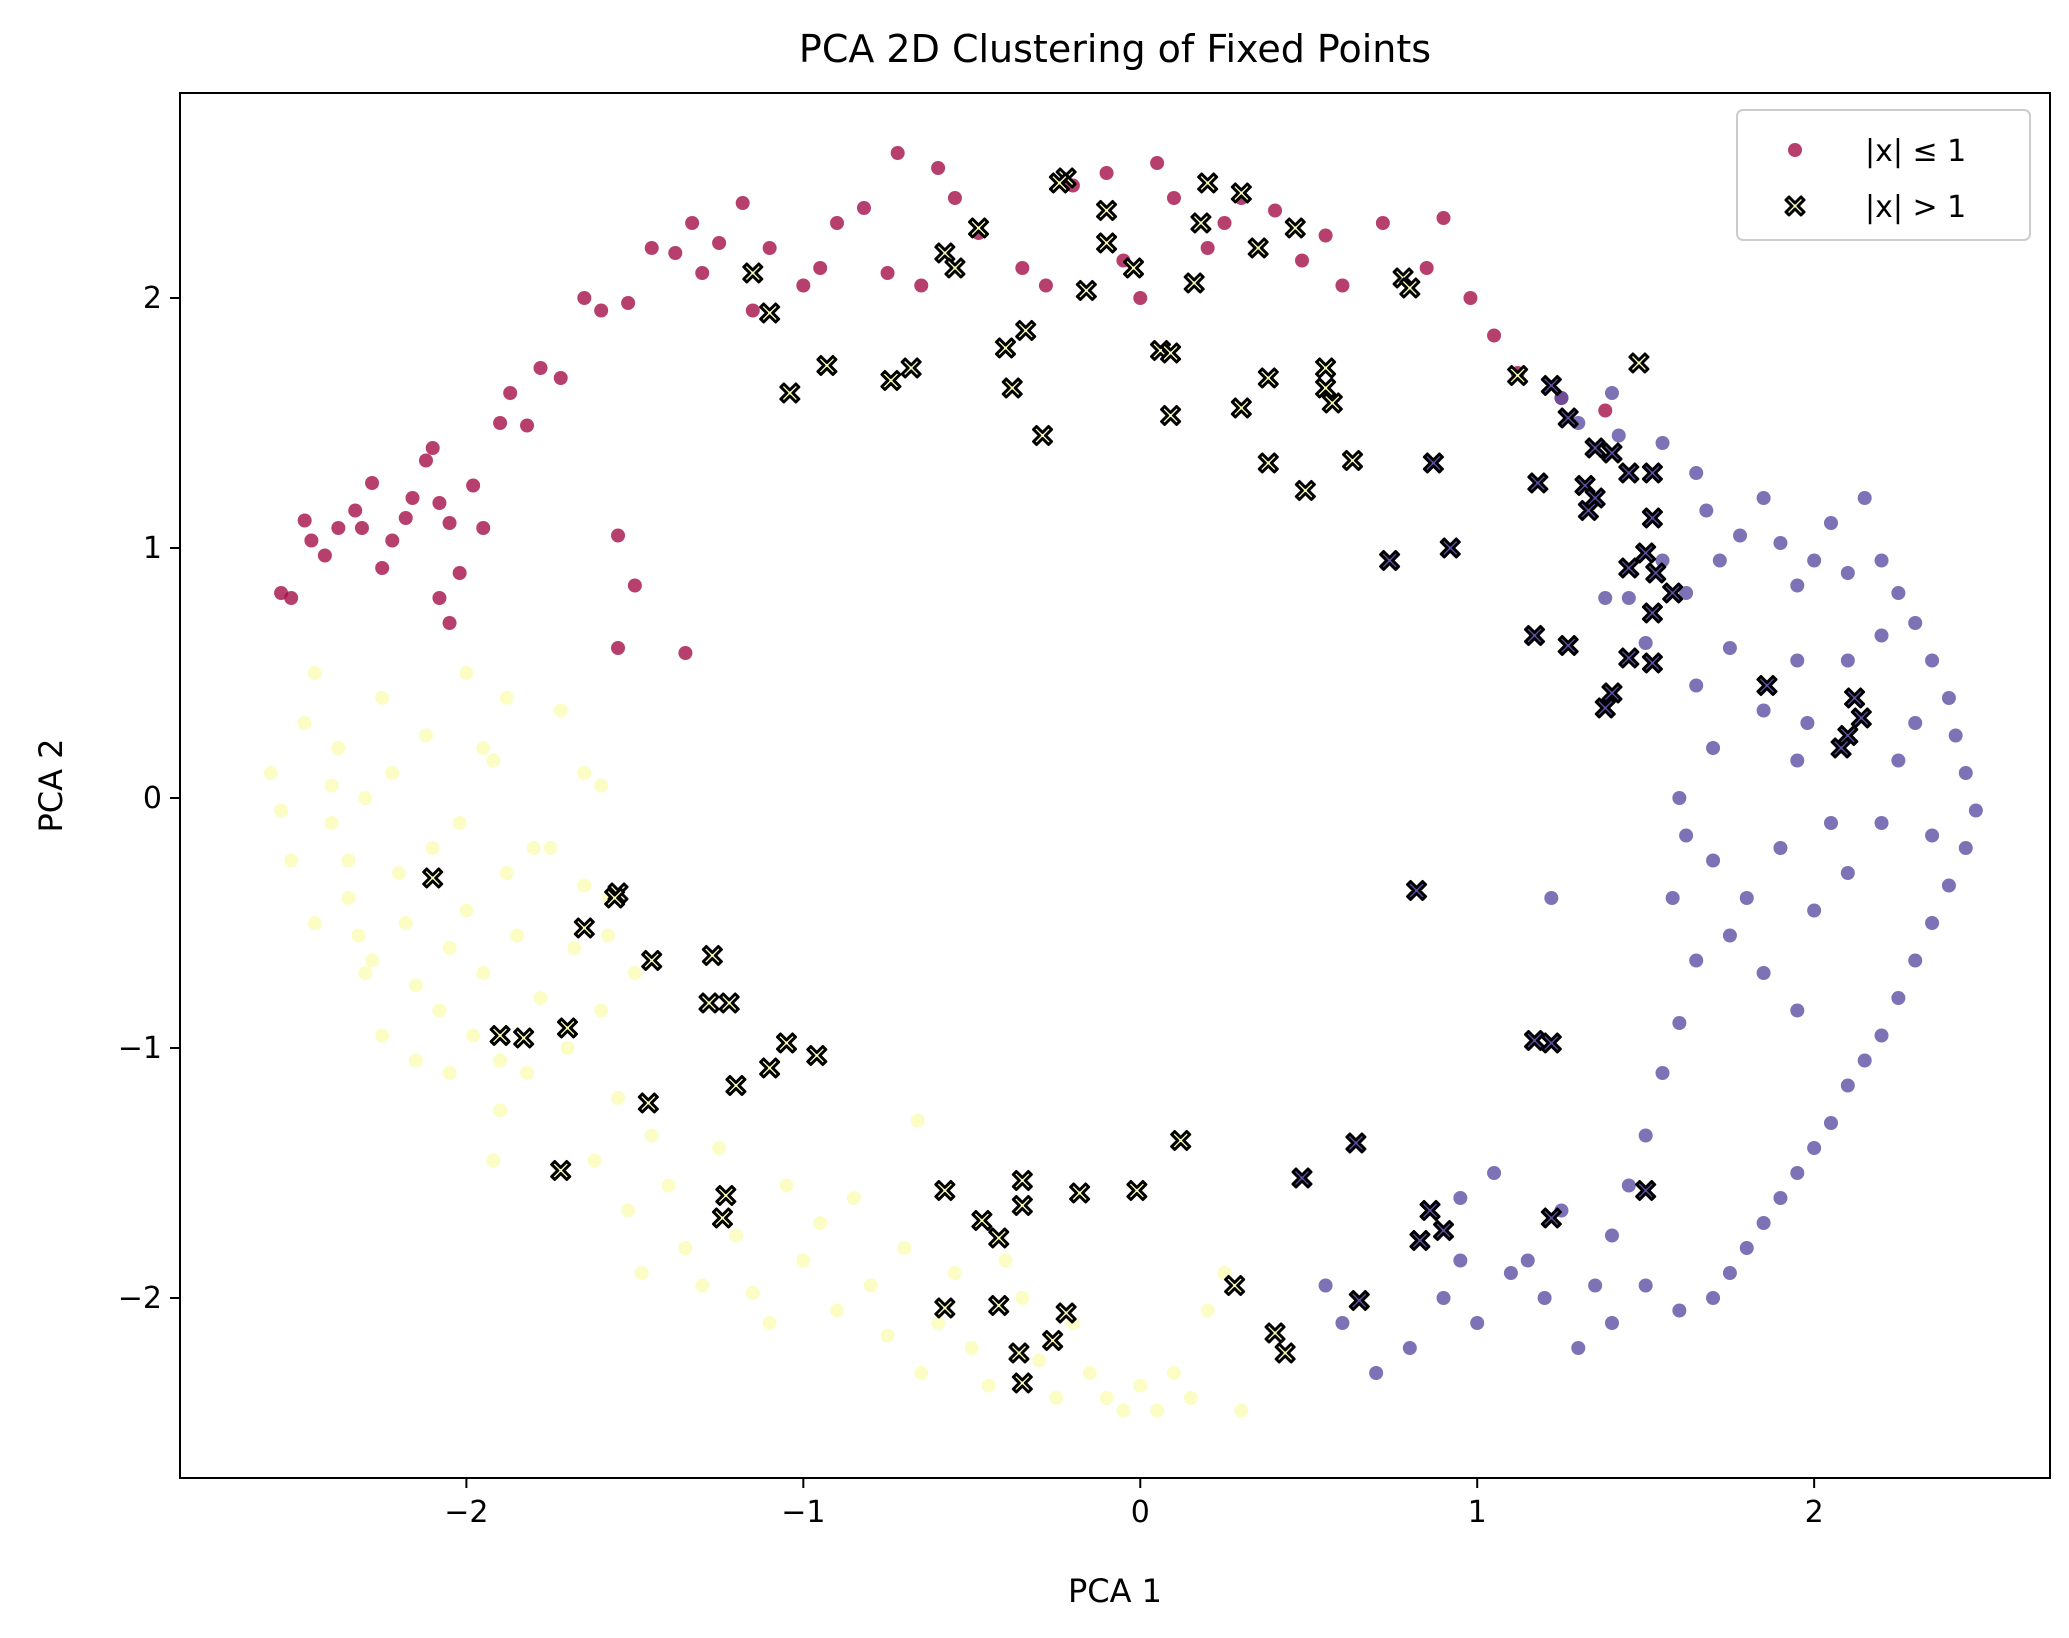 The height and width of the screenshot is (1638, 2069). I want to click on legend-label-0: |x| ≤ 1, so click(1915, 151).